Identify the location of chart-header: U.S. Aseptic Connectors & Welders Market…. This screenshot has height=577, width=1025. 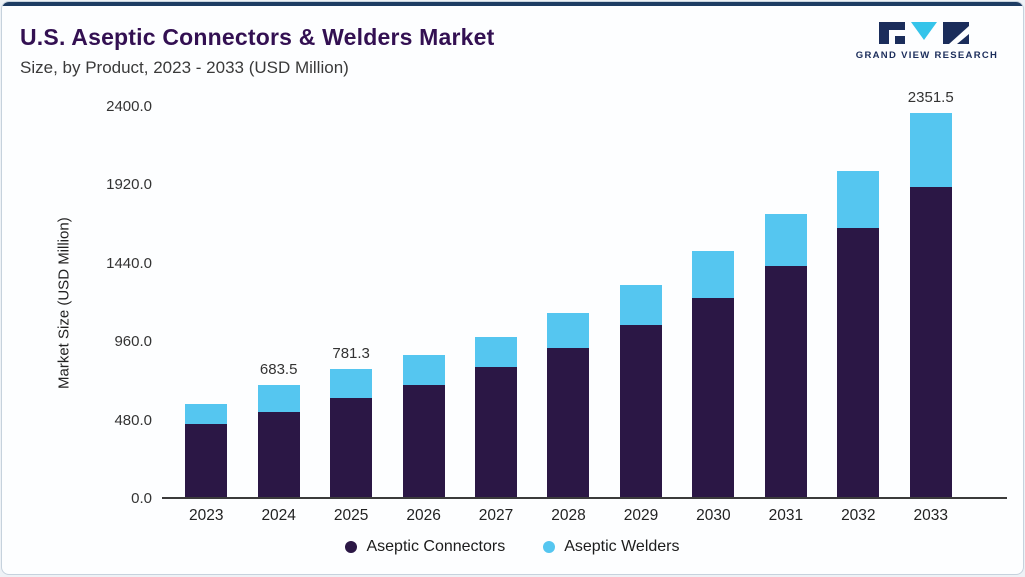
(257, 51).